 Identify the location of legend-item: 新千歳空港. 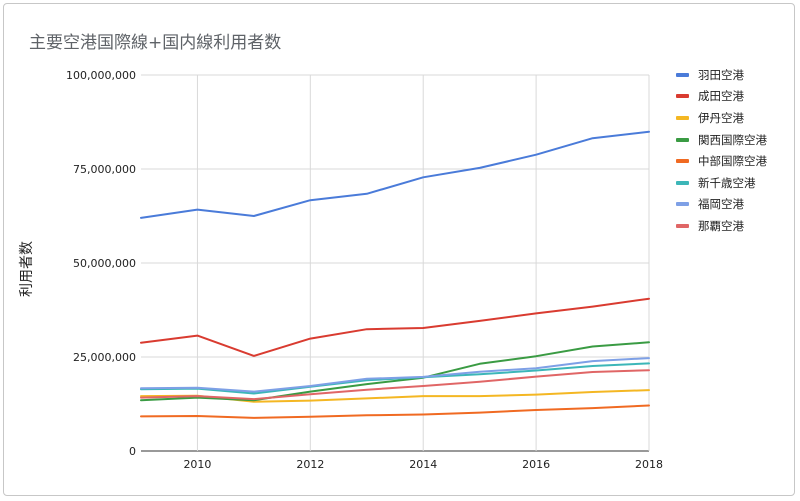
(721, 183).